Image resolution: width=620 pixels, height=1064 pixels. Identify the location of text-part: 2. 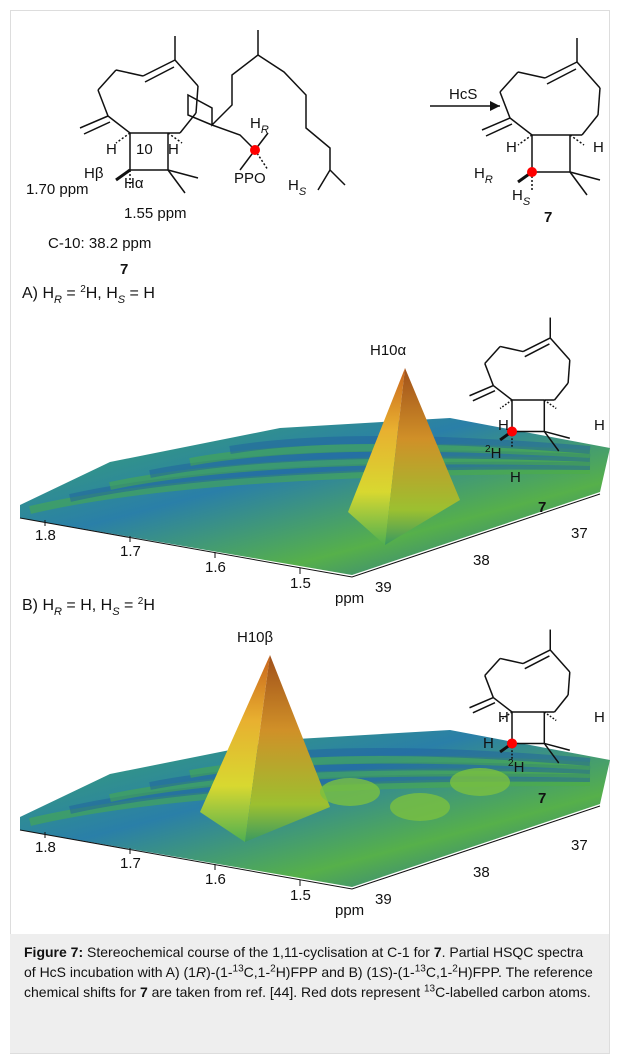
(83, 289).